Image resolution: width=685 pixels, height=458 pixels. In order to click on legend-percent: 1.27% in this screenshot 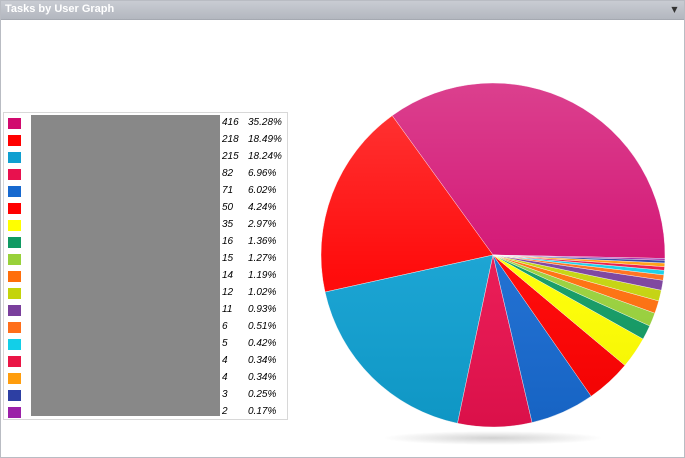, I will do `click(262, 258)`.